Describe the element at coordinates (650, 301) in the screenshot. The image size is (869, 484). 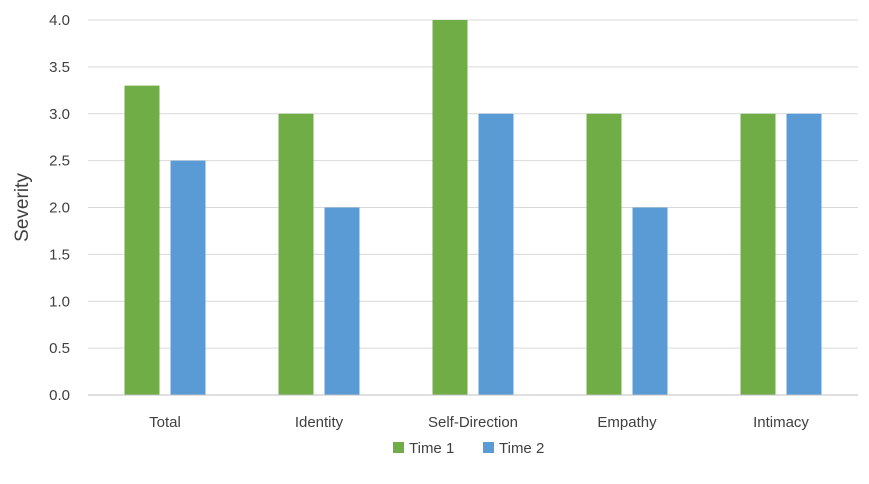
I see `bar-time-2-empathy` at that location.